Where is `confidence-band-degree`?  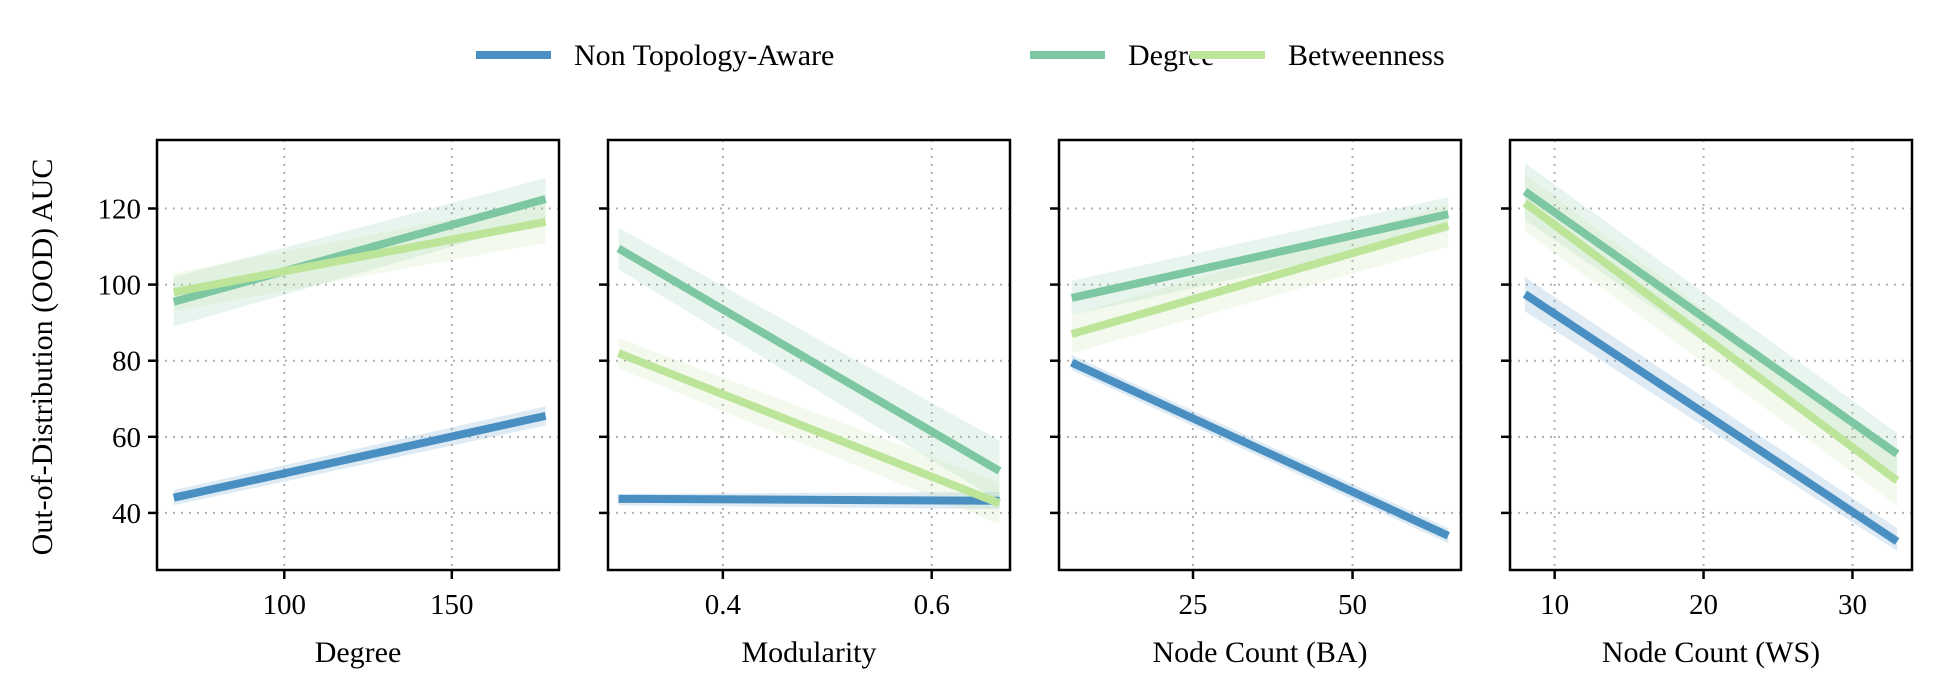 confidence-band-degree is located at coordinates (809, 364).